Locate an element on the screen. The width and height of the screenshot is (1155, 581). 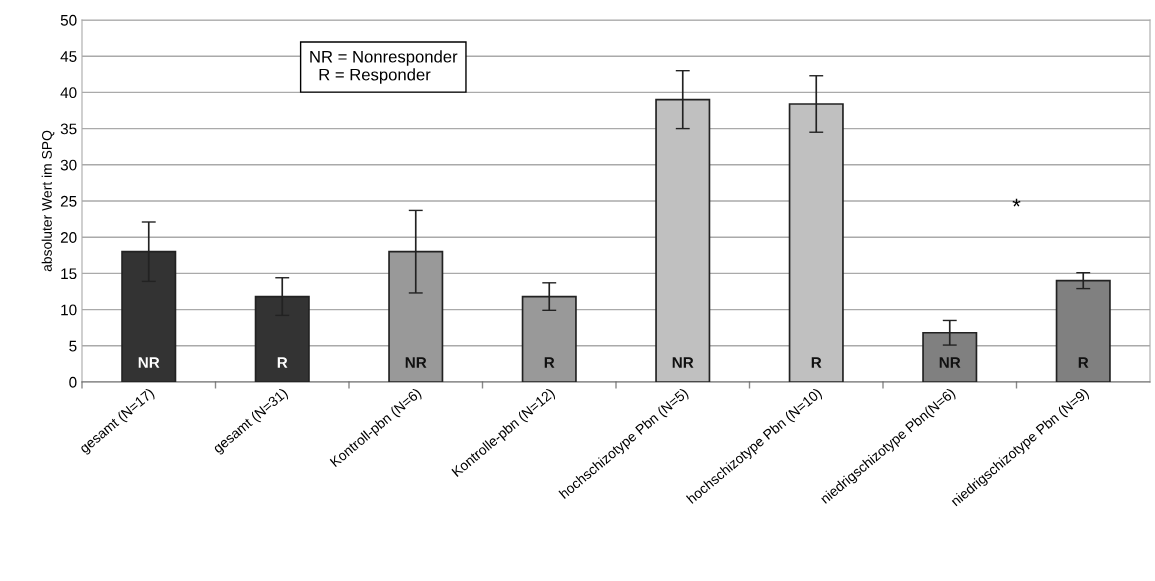
y-tick-label: 5 is located at coordinates (73, 346).